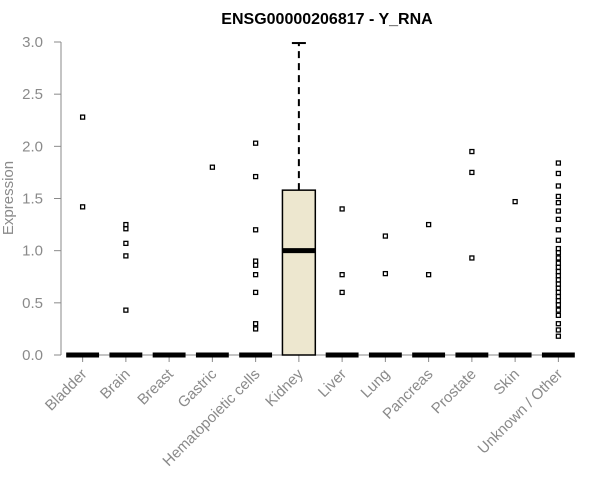 This screenshot has height=500, width=600. What do you see at coordinates (212, 261) in the screenshot?
I see `box-gastric` at bounding box center [212, 261].